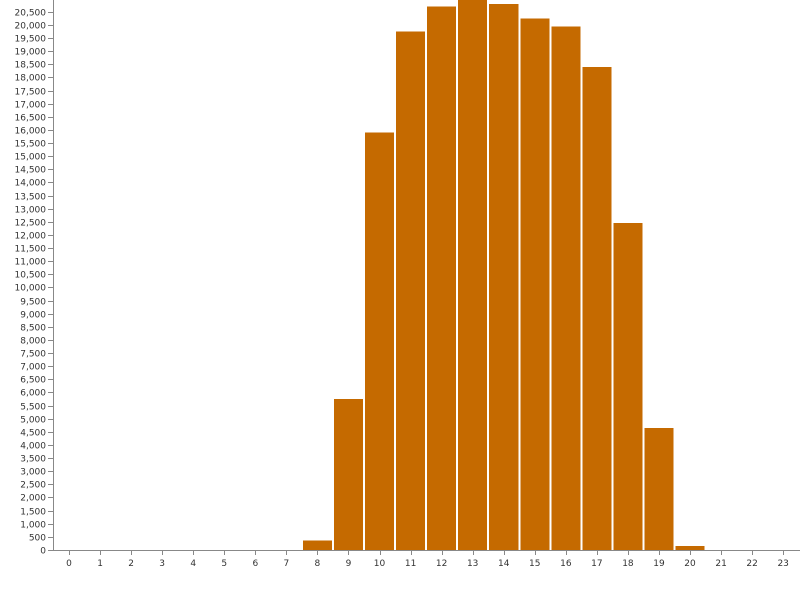  I want to click on y-tick-label: 18,000, so click(31, 79).